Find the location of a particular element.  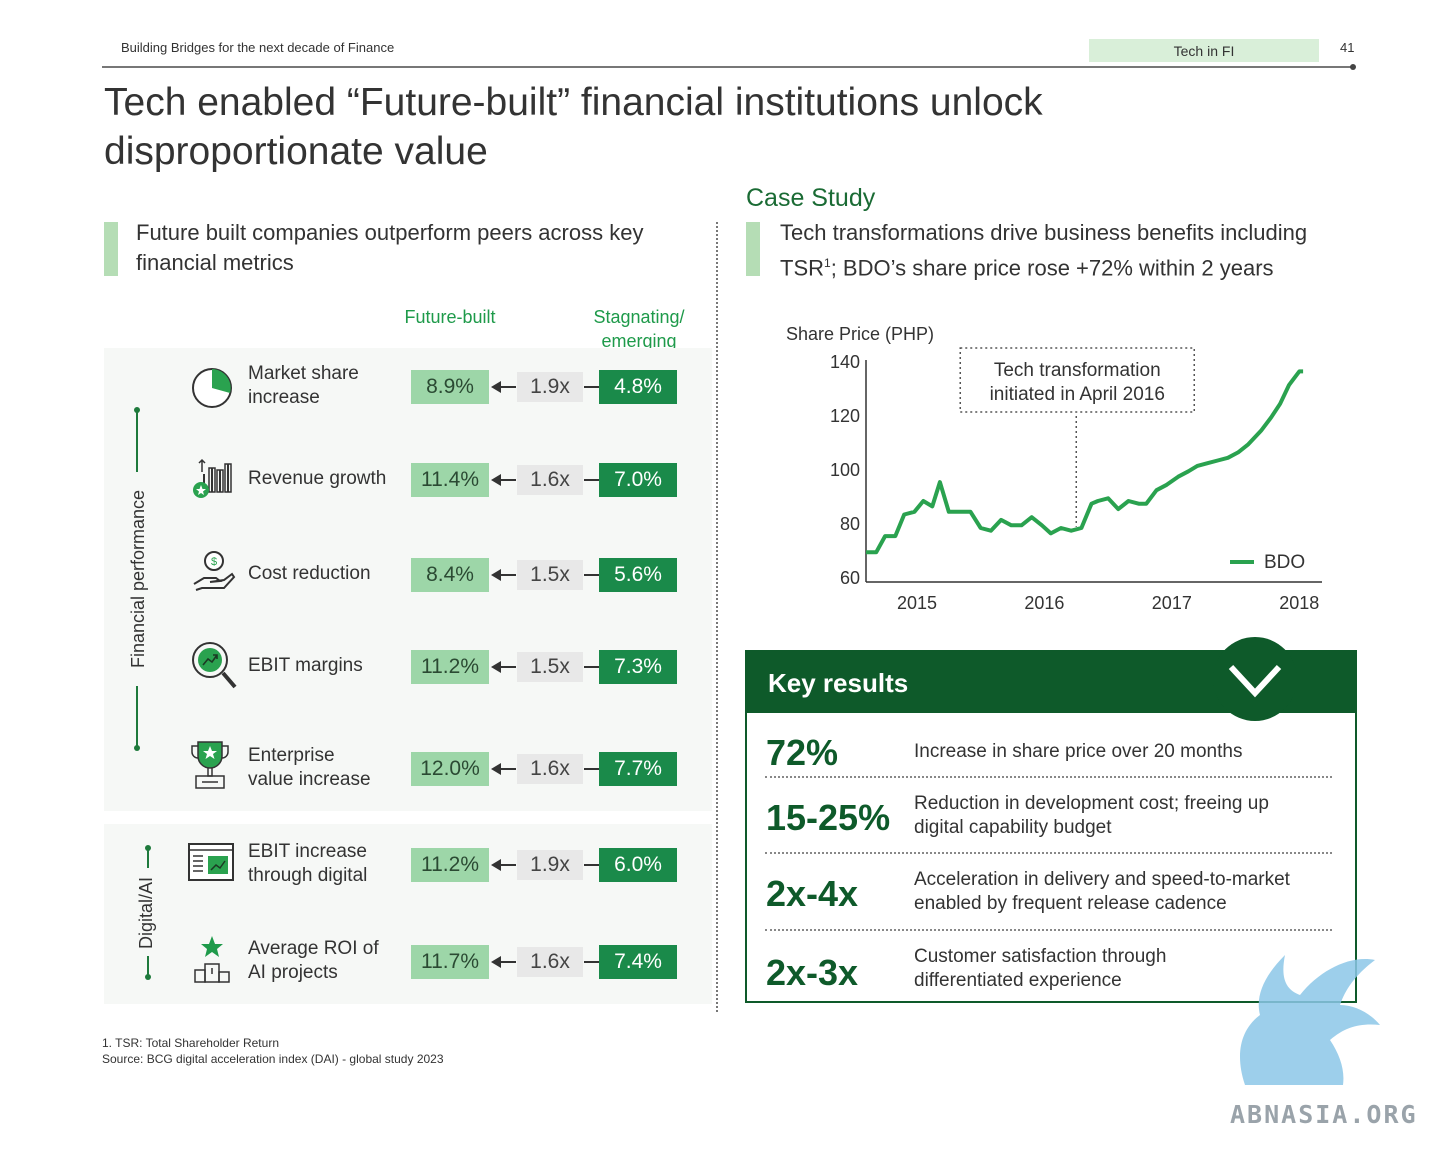

financial-group-bottom-dot is located at coordinates (137, 748).